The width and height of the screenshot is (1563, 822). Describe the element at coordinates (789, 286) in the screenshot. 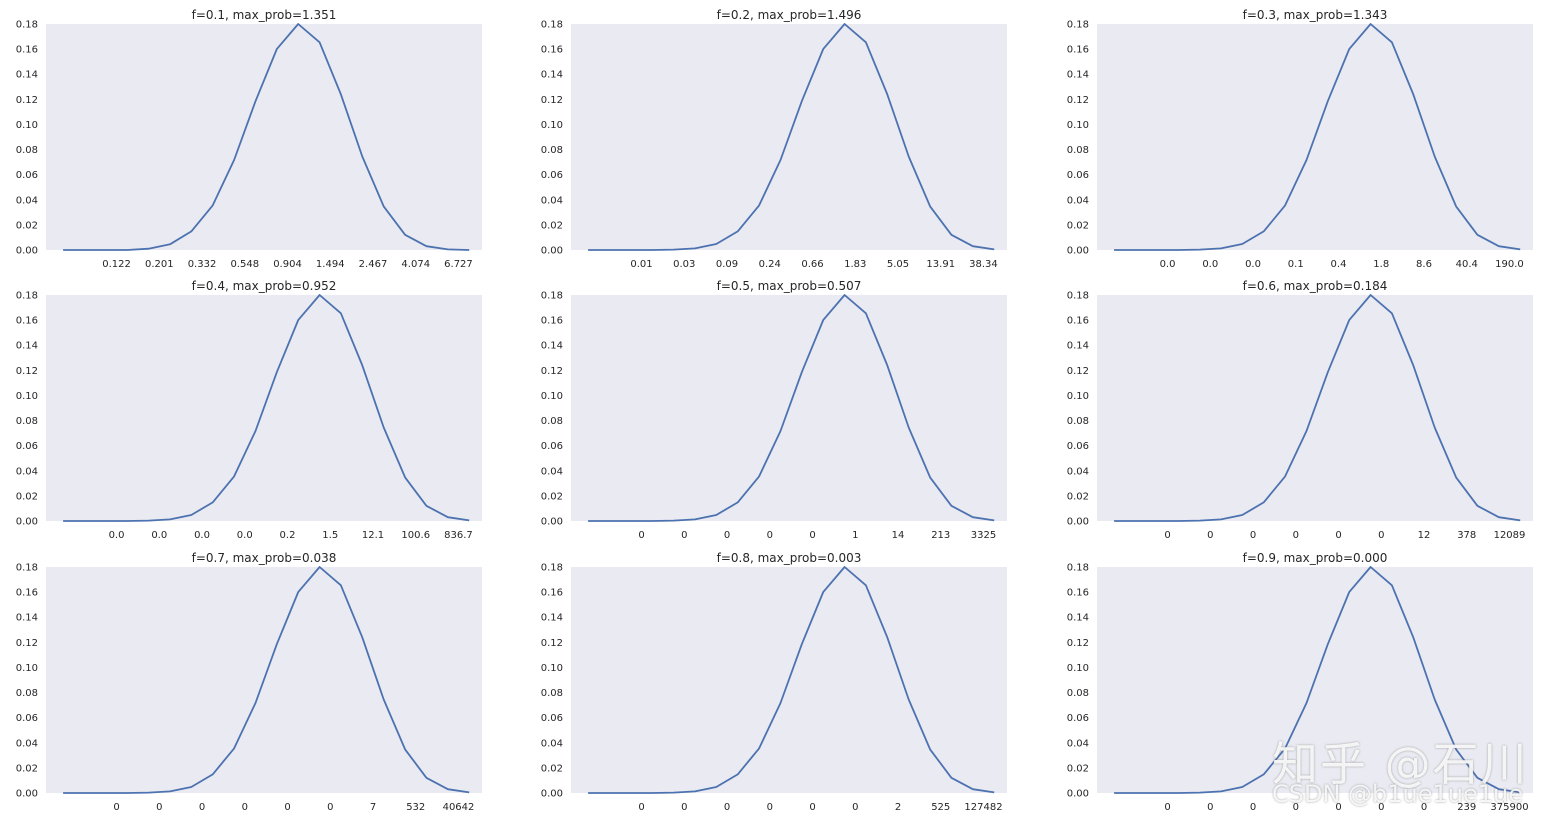

I see `chart-title: f=0.5, max_prob=0.507` at that location.